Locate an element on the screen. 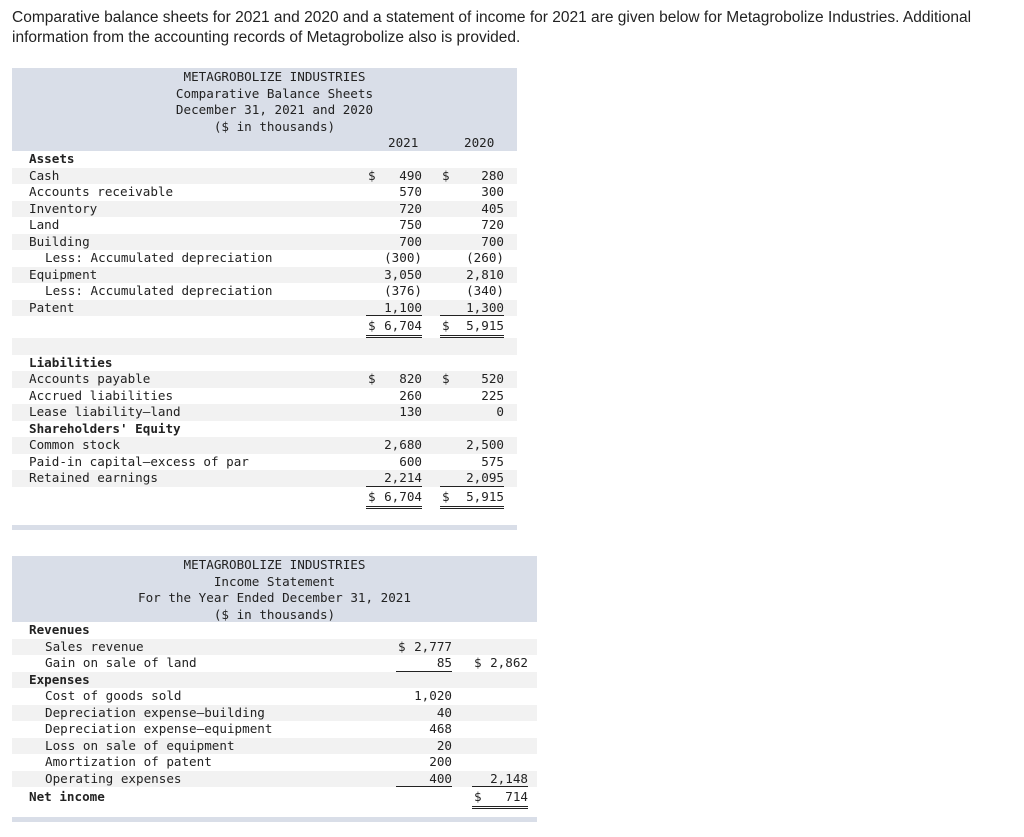 This screenshot has height=837, width=1024. amount: 2,810 is located at coordinates (485, 274).